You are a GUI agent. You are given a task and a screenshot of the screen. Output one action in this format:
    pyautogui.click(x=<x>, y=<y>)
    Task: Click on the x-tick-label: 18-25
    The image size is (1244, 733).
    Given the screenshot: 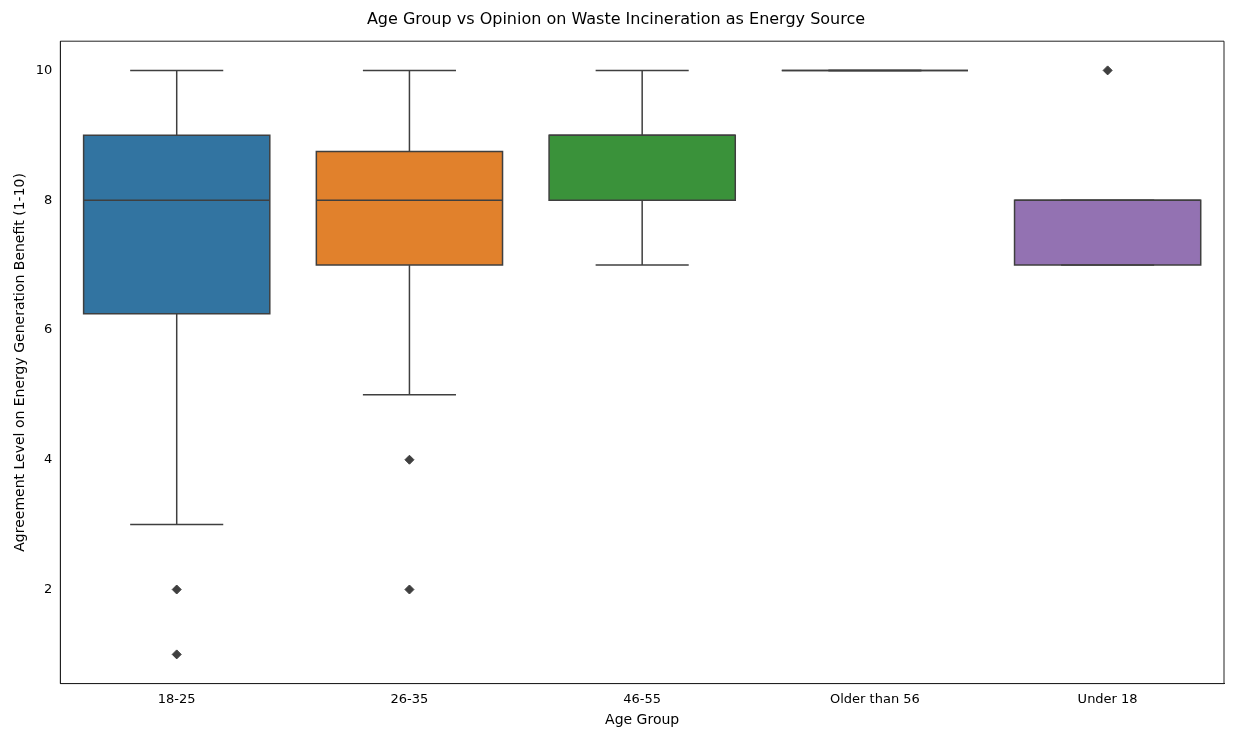 What is the action you would take?
    pyautogui.click(x=176, y=698)
    